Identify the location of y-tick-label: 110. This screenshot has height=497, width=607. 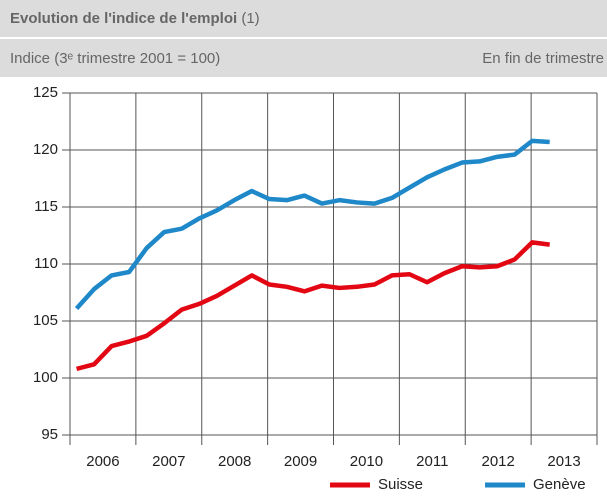
(46, 263).